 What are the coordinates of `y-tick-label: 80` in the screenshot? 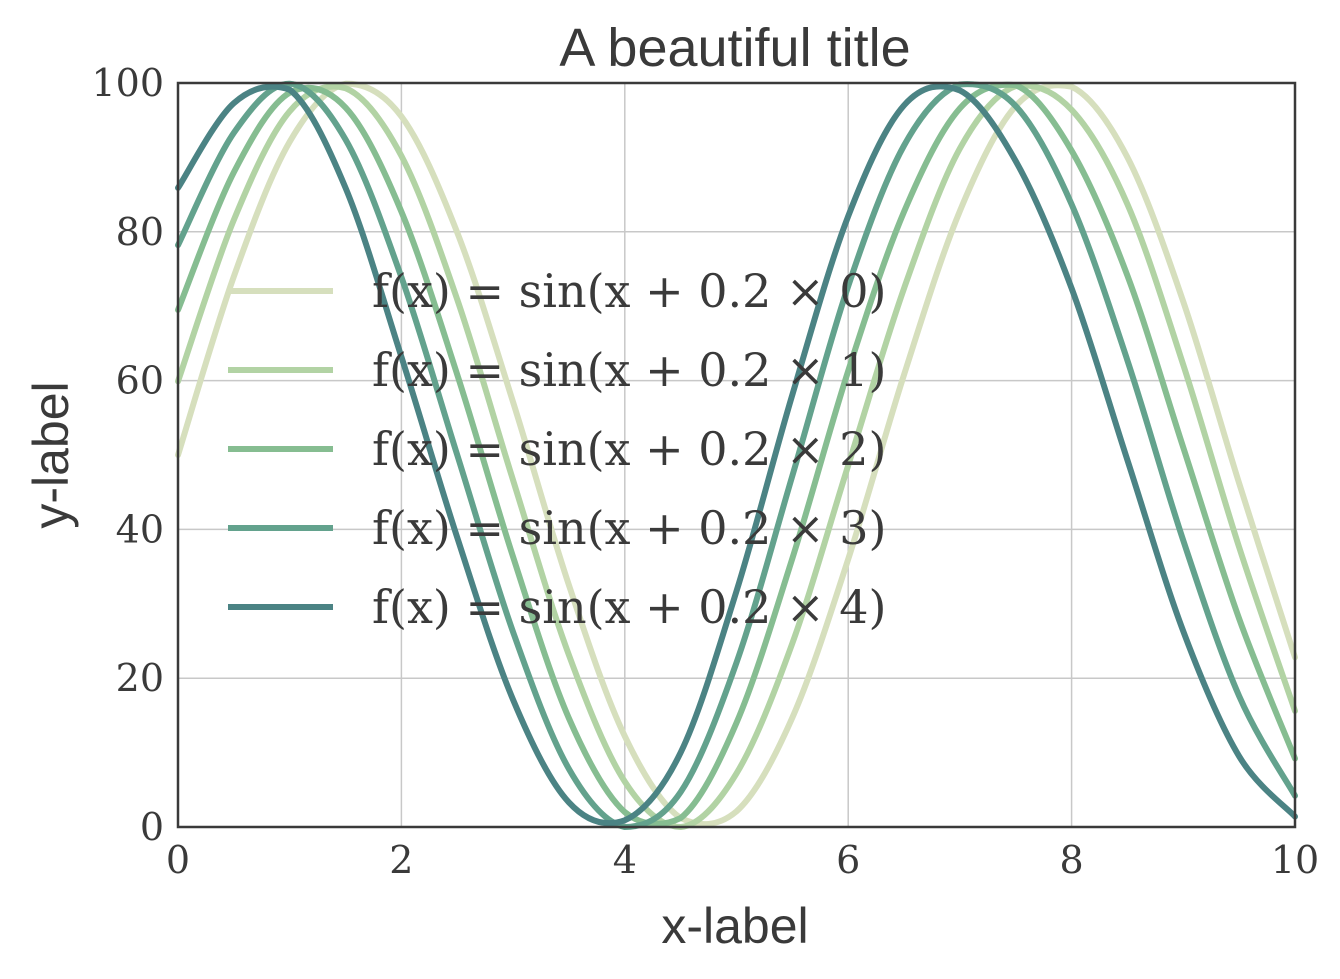 It's located at (140, 232).